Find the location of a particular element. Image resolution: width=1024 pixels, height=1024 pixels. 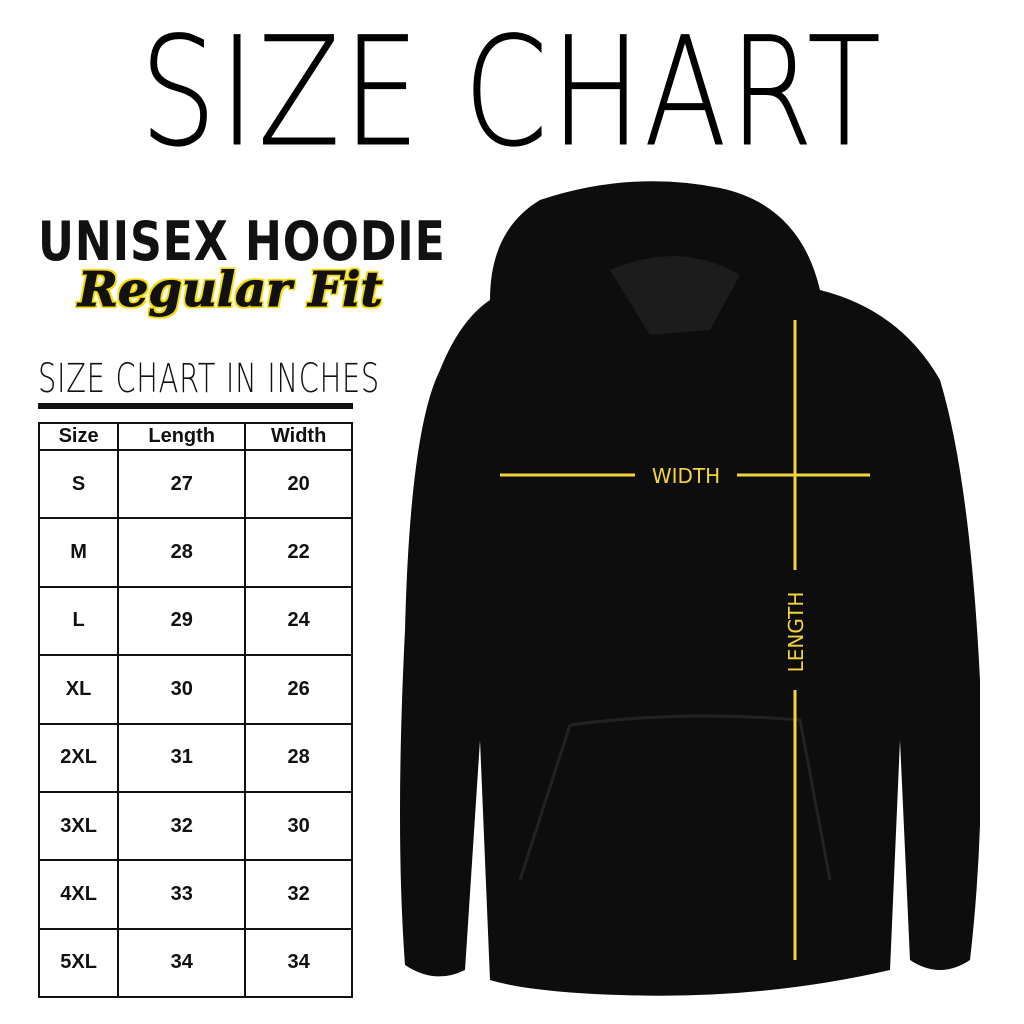

table-header-row: Size Length Width is located at coordinates (195, 436).